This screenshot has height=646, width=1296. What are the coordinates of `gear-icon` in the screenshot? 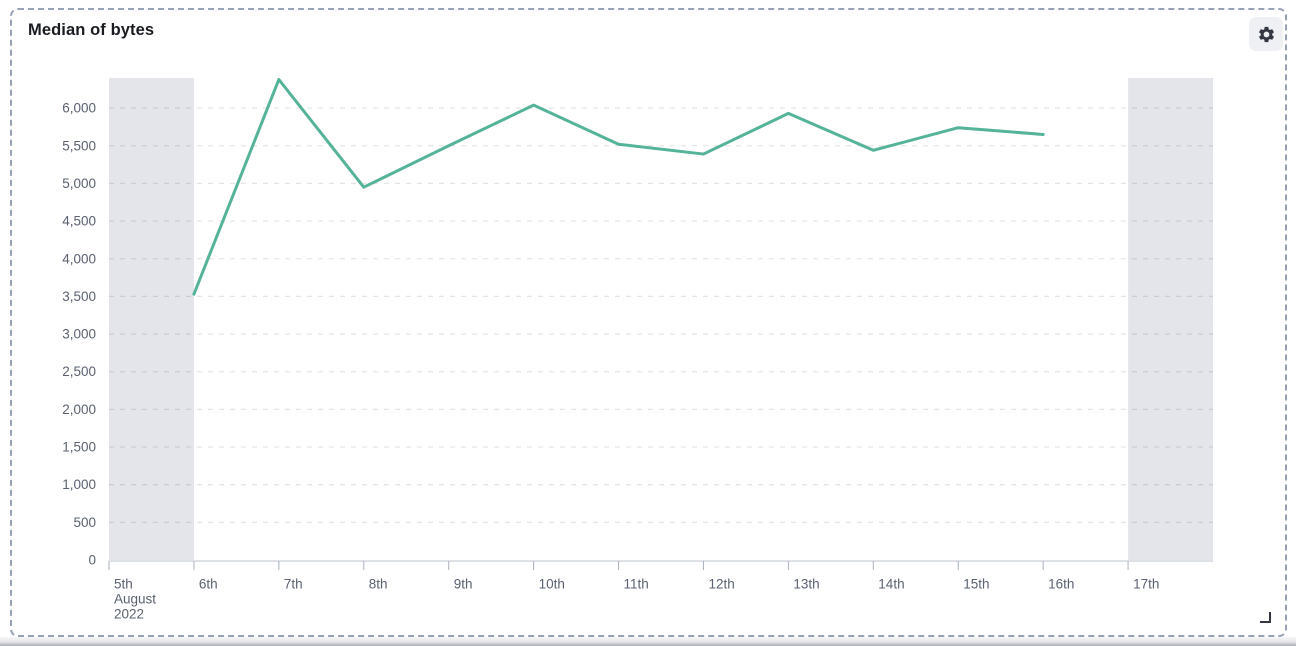 It's located at (1266, 34).